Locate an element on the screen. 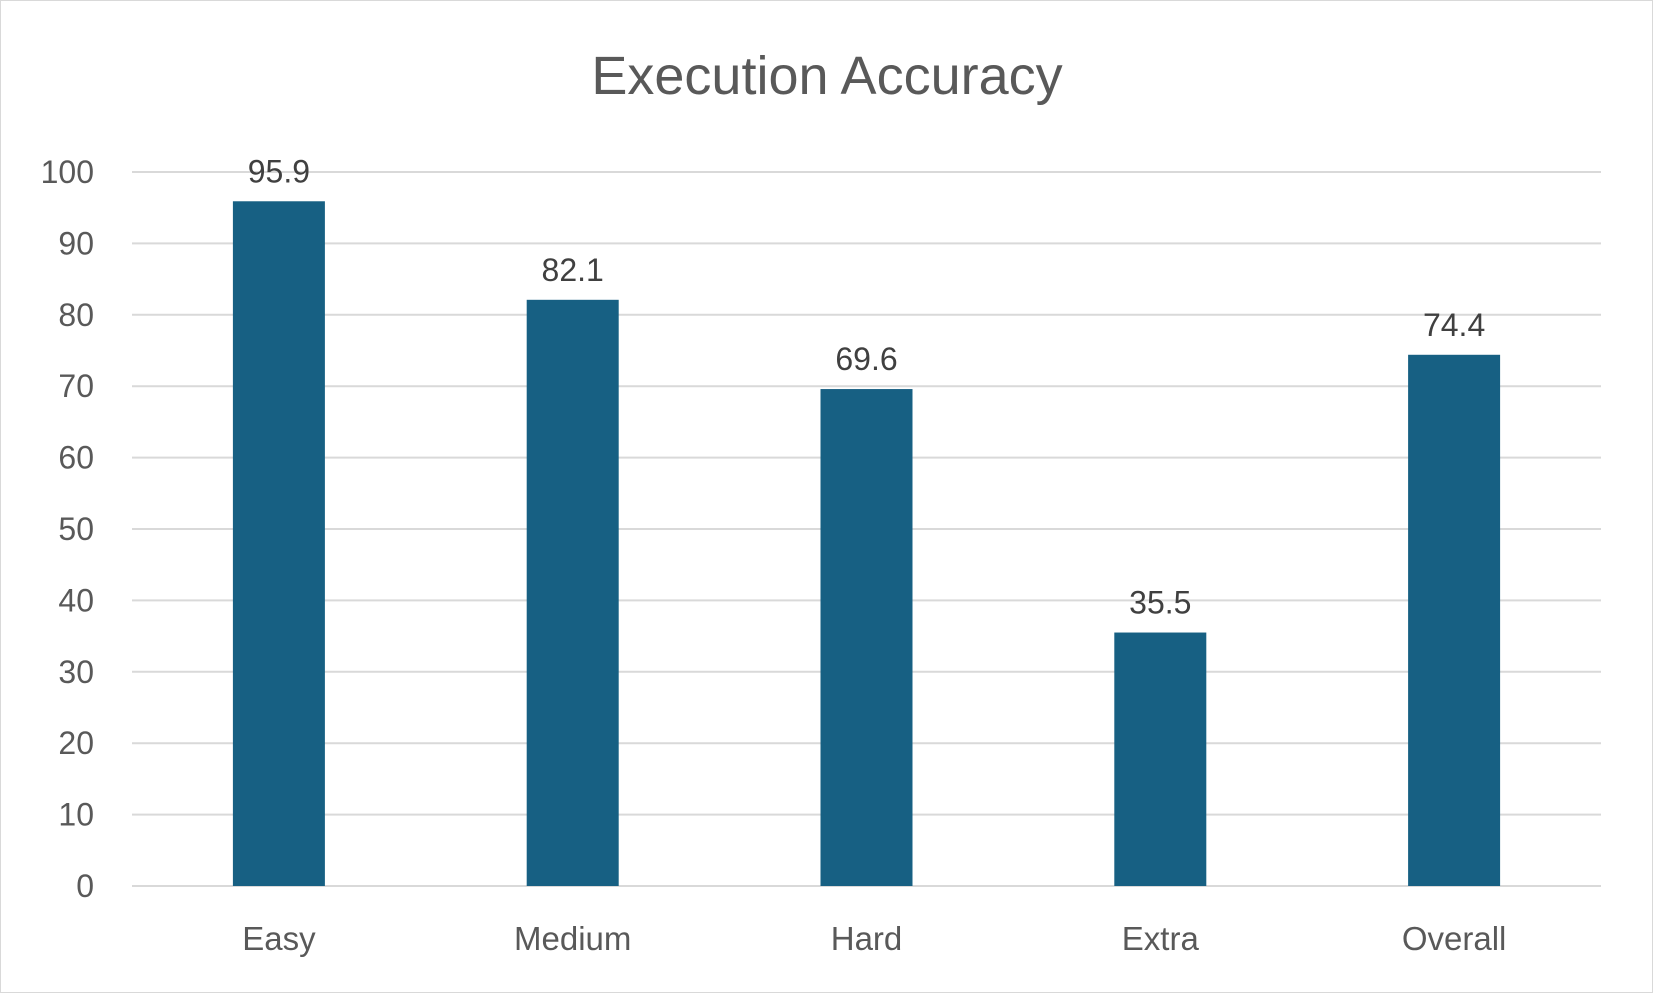  bar-easy is located at coordinates (278, 544).